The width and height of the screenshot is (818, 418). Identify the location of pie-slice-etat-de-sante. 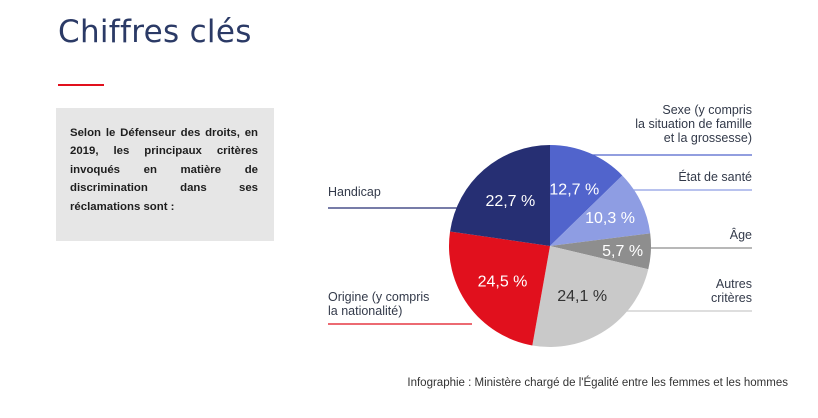
(600, 210).